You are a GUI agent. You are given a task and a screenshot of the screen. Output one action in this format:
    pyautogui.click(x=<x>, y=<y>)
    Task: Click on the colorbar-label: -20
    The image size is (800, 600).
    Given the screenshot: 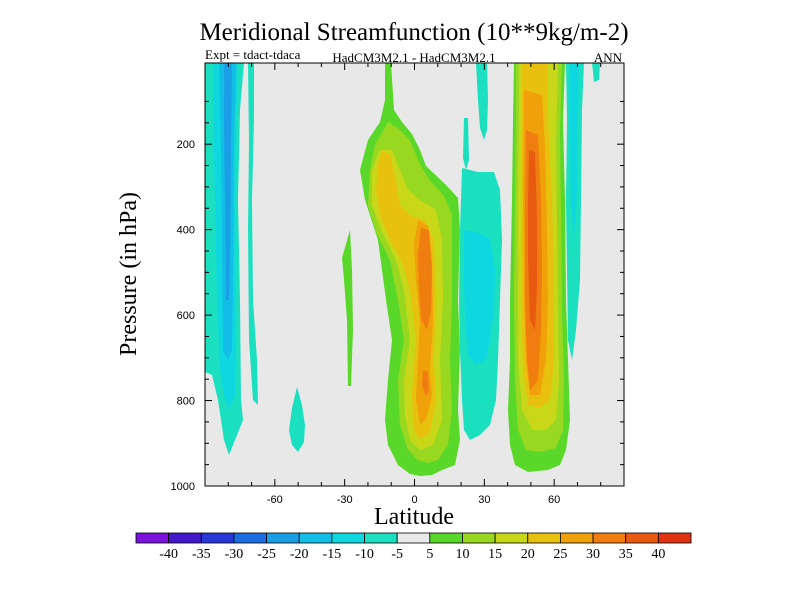 What is the action you would take?
    pyautogui.click(x=299, y=554)
    